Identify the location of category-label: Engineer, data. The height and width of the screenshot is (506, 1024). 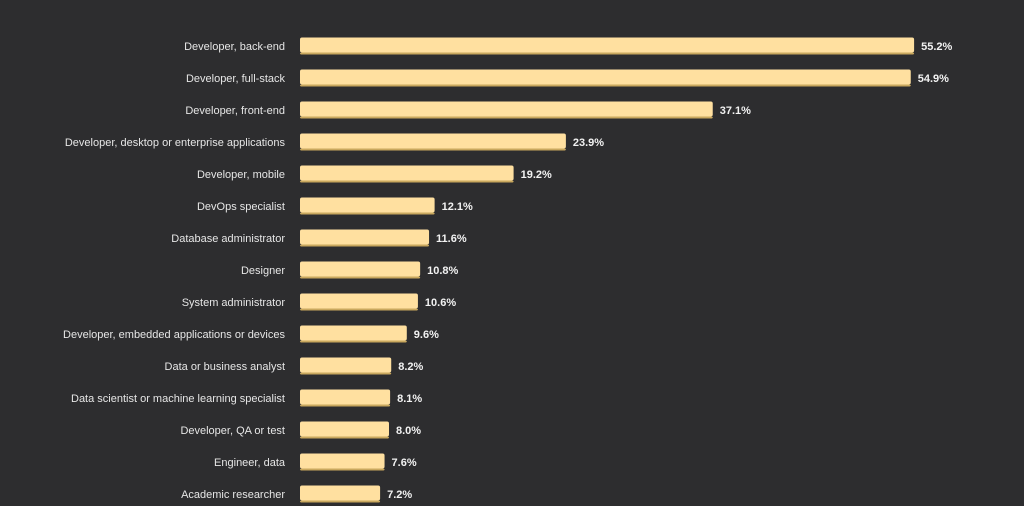
(250, 463).